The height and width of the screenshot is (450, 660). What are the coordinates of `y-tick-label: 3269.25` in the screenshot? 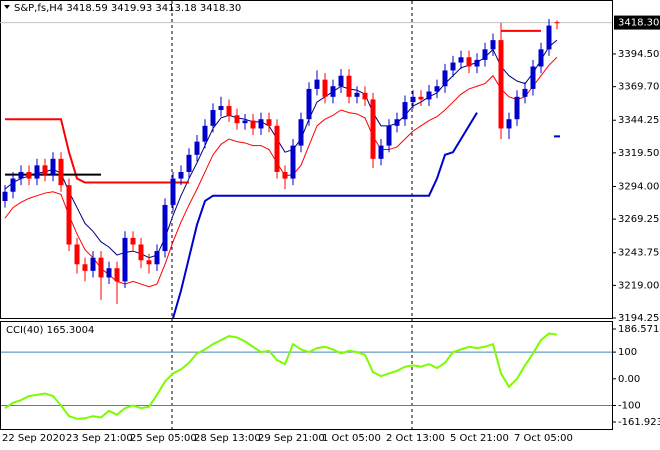 It's located at (638, 219).